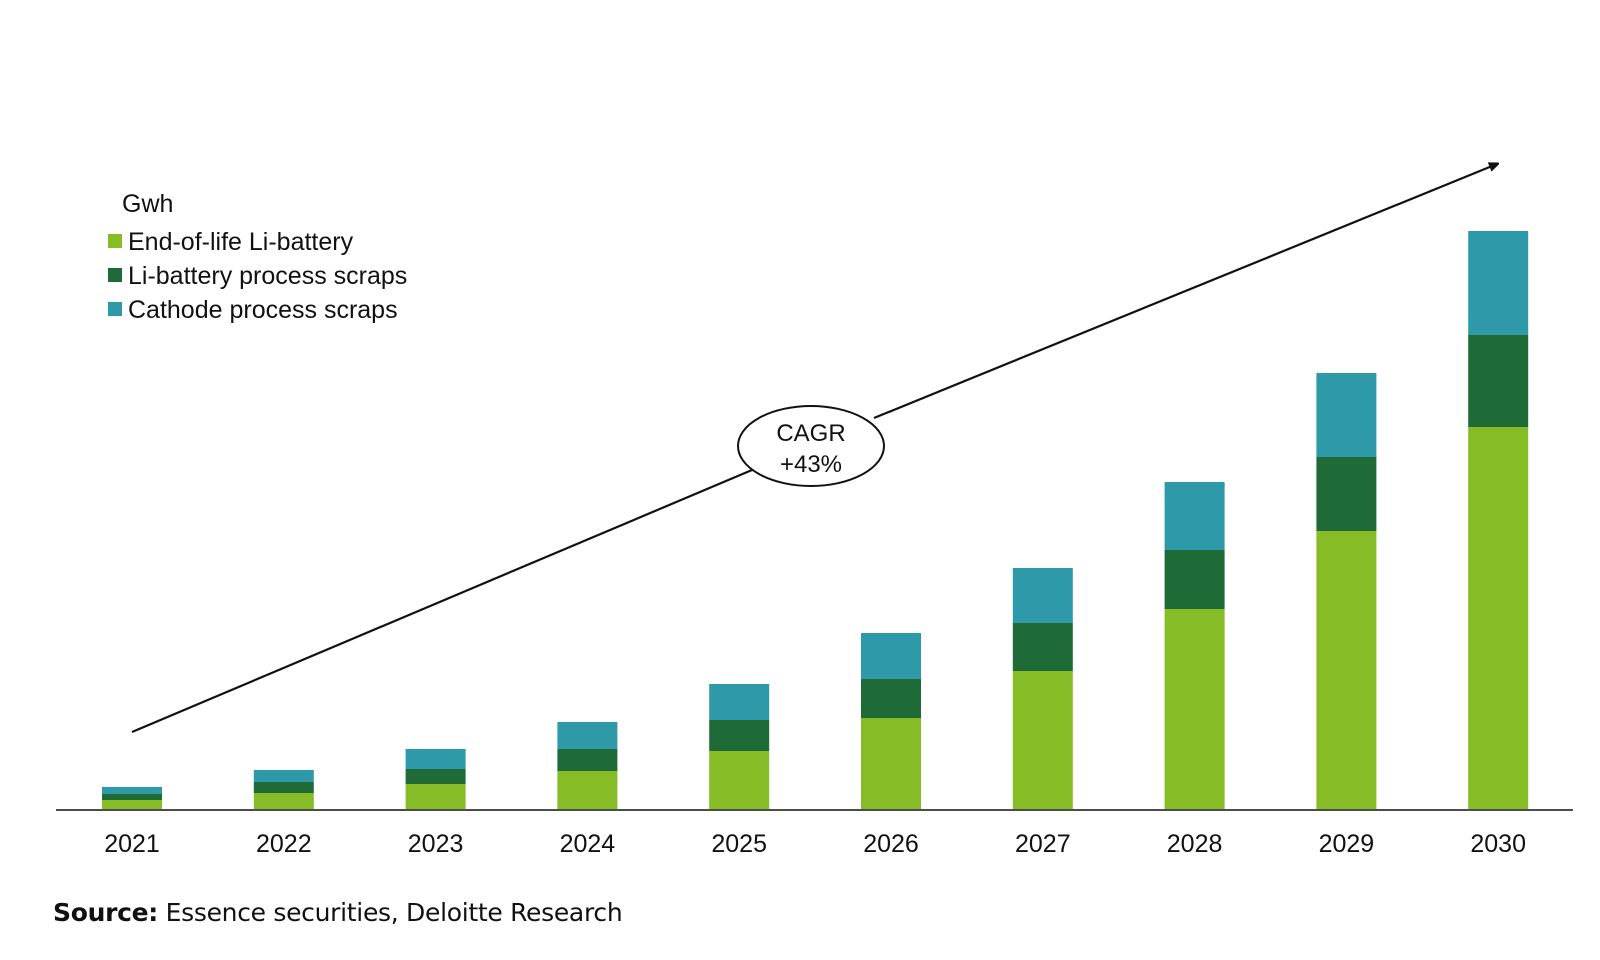 The image size is (1600, 960). I want to click on trend-arrow-line-lower, so click(442, 601).